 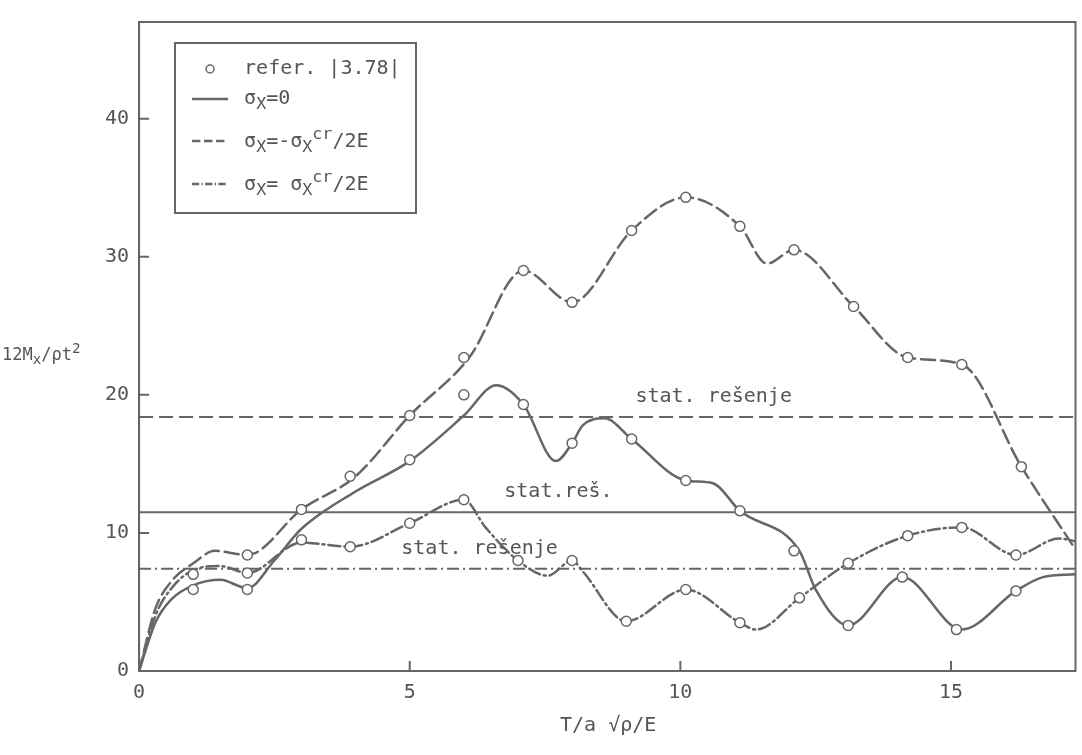 What do you see at coordinates (409, 691) in the screenshot?
I see `x-tick-label: 5` at bounding box center [409, 691].